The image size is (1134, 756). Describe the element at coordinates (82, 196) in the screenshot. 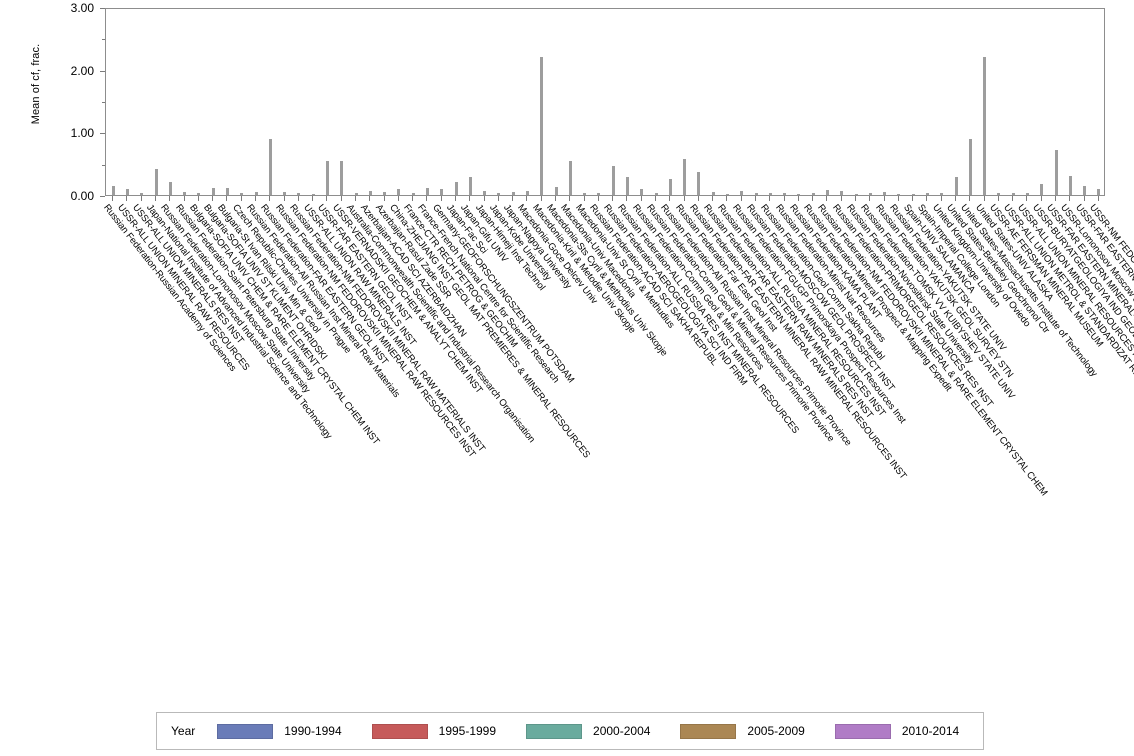

I see `y-axis-tick-label: 0.00` at that location.